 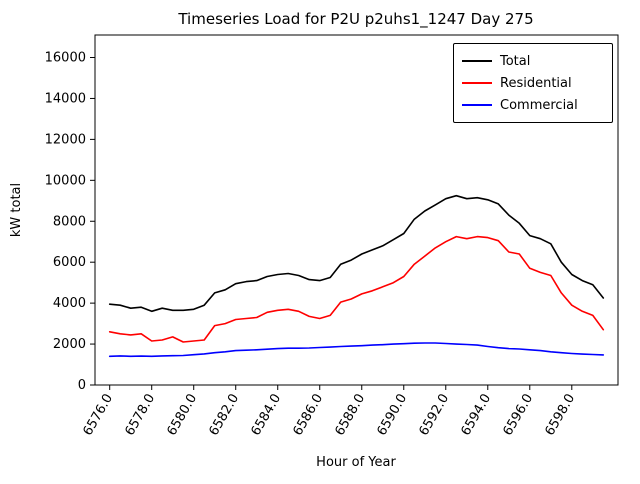 What do you see at coordinates (98, 415) in the screenshot?
I see `x-tick-label: 6576.0` at bounding box center [98, 415].